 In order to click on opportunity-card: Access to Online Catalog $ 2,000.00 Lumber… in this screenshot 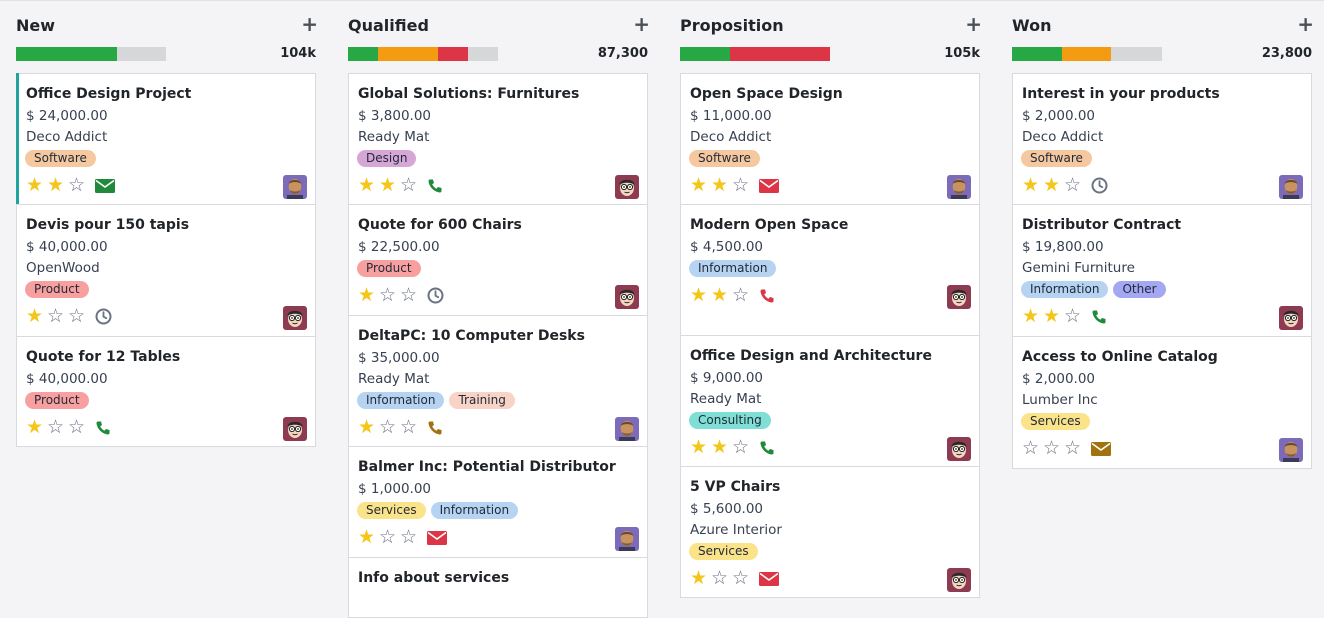, I will do `click(1162, 403)`.